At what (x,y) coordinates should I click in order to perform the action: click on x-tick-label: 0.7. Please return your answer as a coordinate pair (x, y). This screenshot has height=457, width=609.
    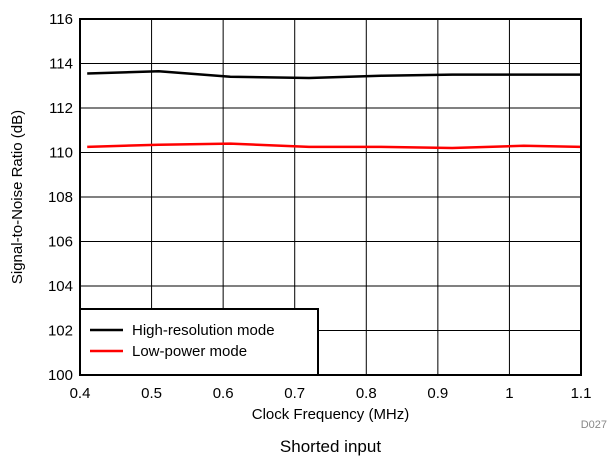
    Looking at the image, I should click on (294, 393).